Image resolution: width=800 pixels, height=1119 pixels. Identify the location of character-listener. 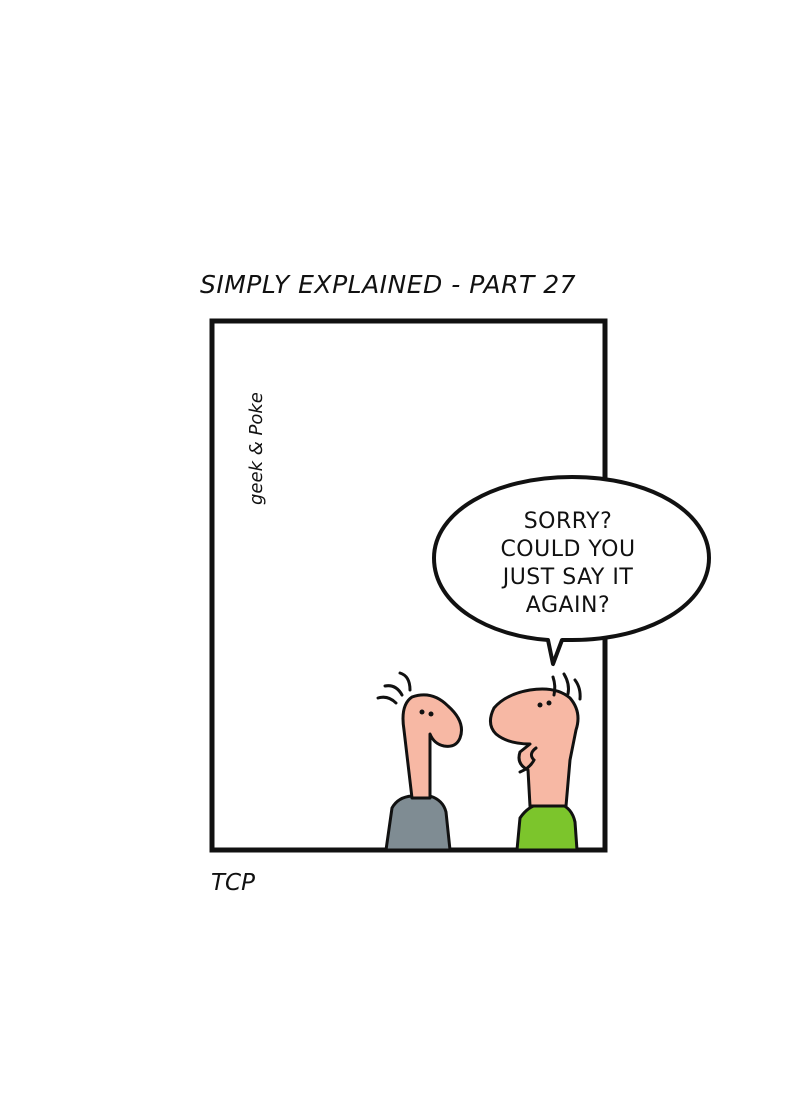
(419, 761).